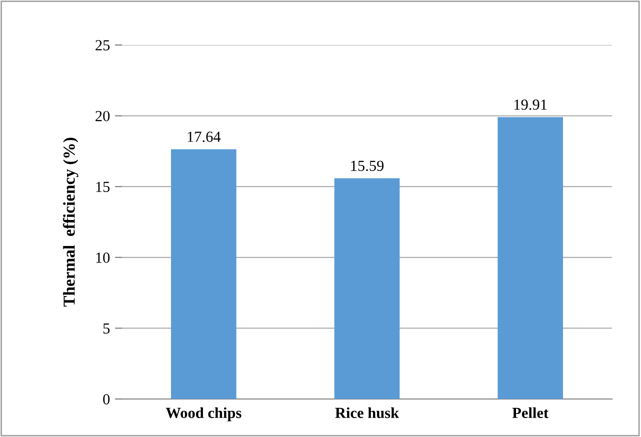 Image resolution: width=641 pixels, height=437 pixels. Describe the element at coordinates (106, 399) in the screenshot. I see `y-tick-label: 0` at that location.